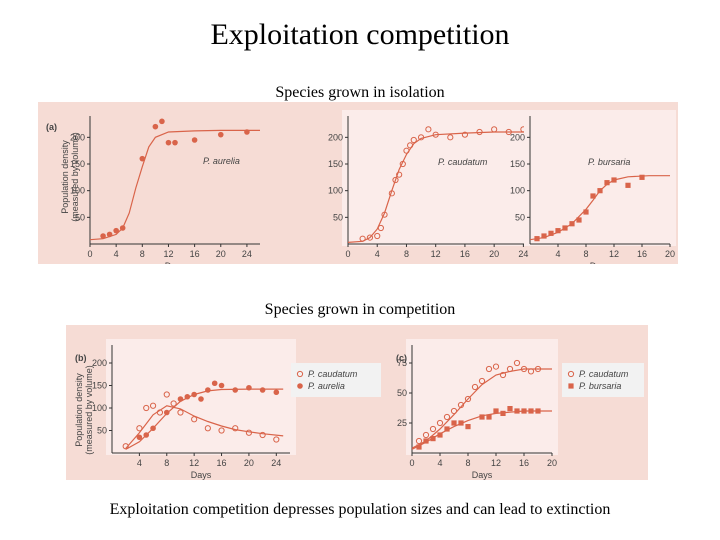 This screenshot has height=540, width=720. Describe the element at coordinates (201, 475) in the screenshot. I see `x-axis-label-b: Days` at that location.